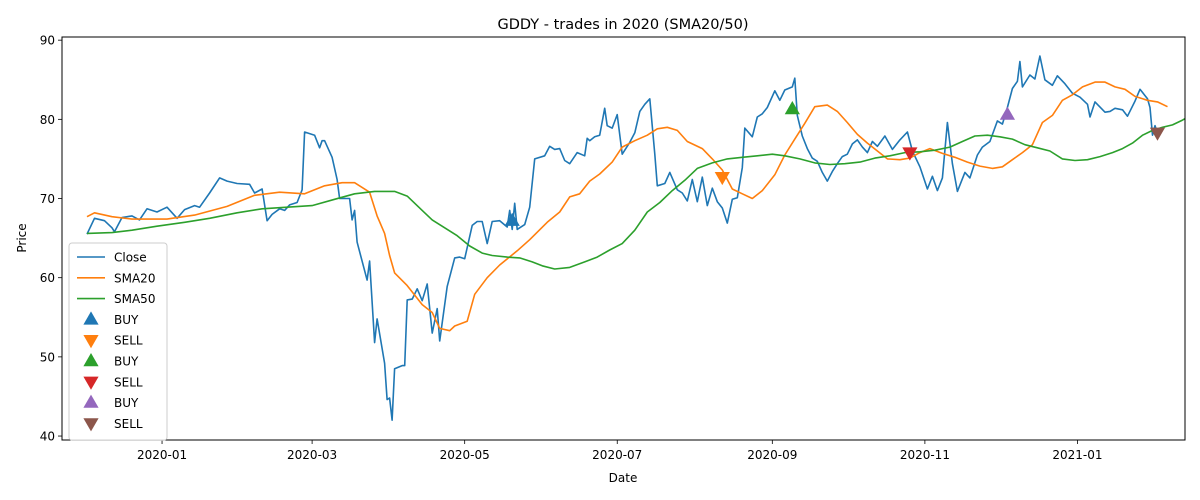 The height and width of the screenshot is (500, 1200). I want to click on x-tick-label-2020-09: 2020-09, so click(772, 455).